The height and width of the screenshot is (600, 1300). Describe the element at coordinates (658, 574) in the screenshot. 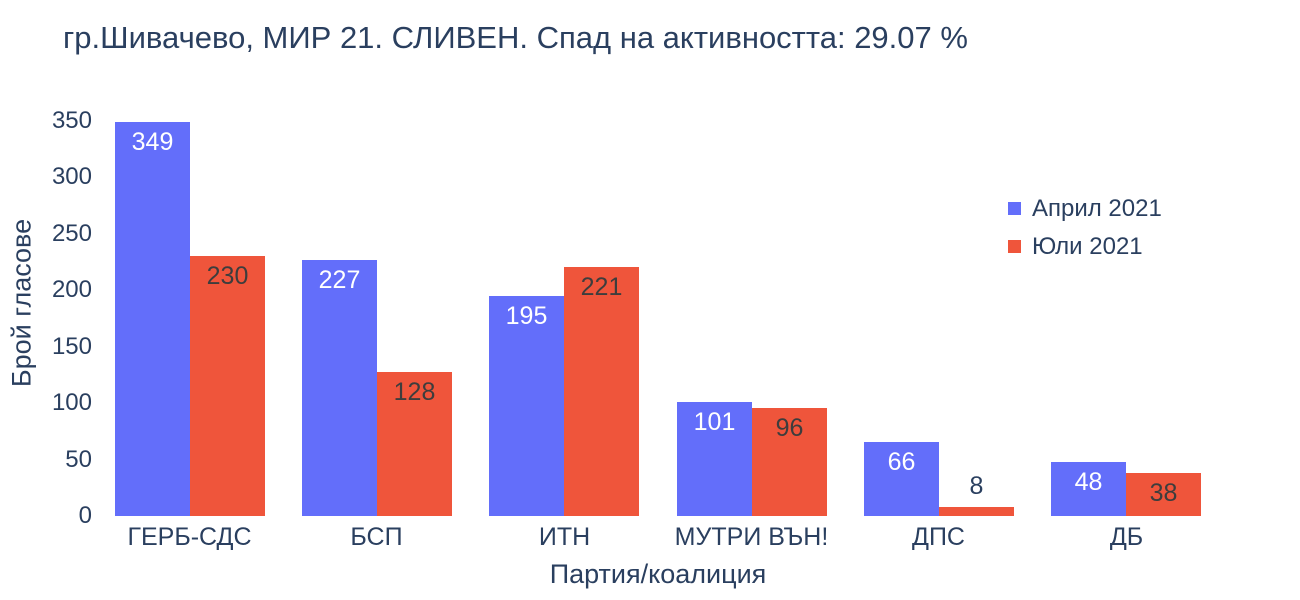

I see `x-axis-title: Партия/коалиция` at that location.